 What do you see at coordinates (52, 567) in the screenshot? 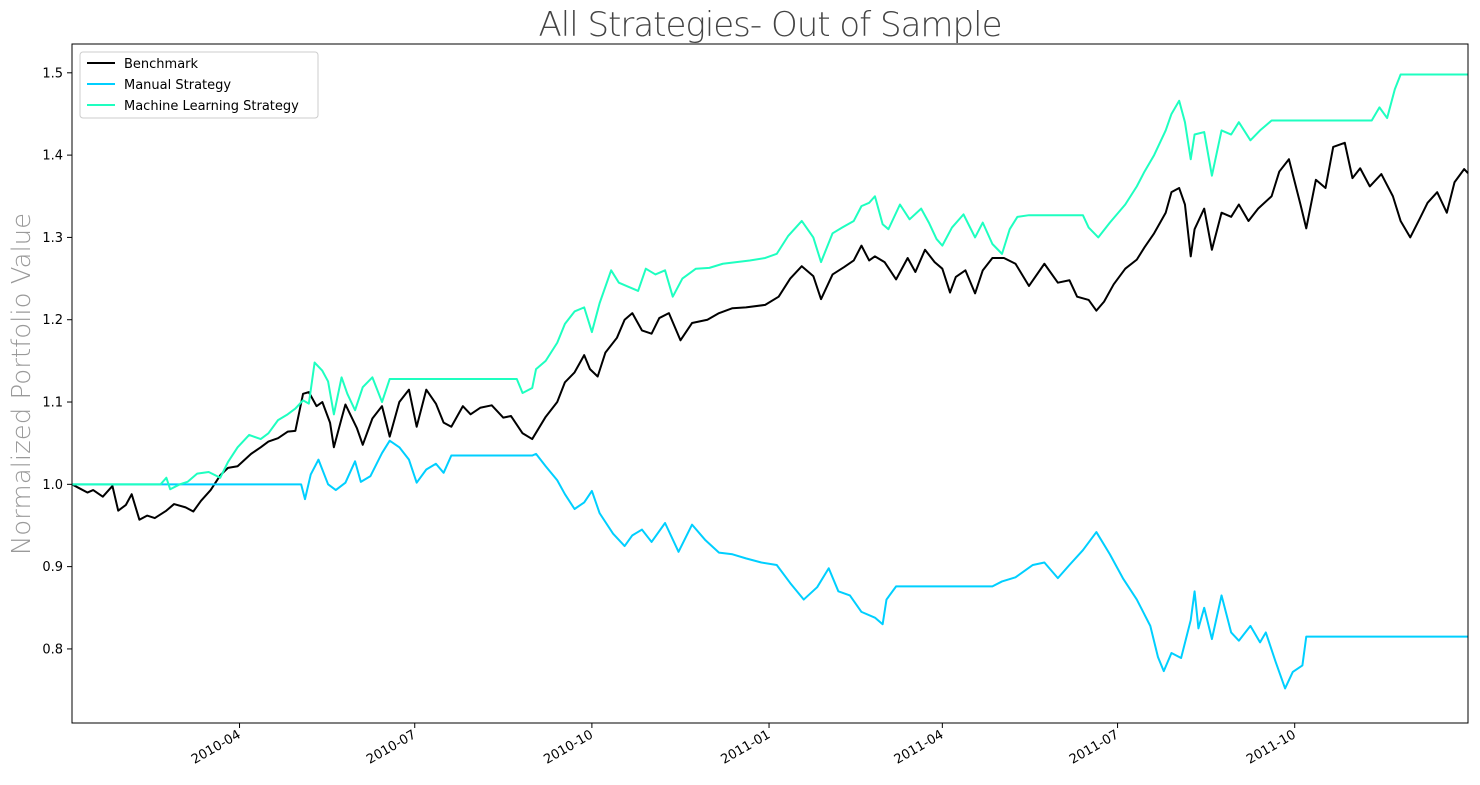
I see `y-tick-label-0-9: 0.9` at bounding box center [52, 567].